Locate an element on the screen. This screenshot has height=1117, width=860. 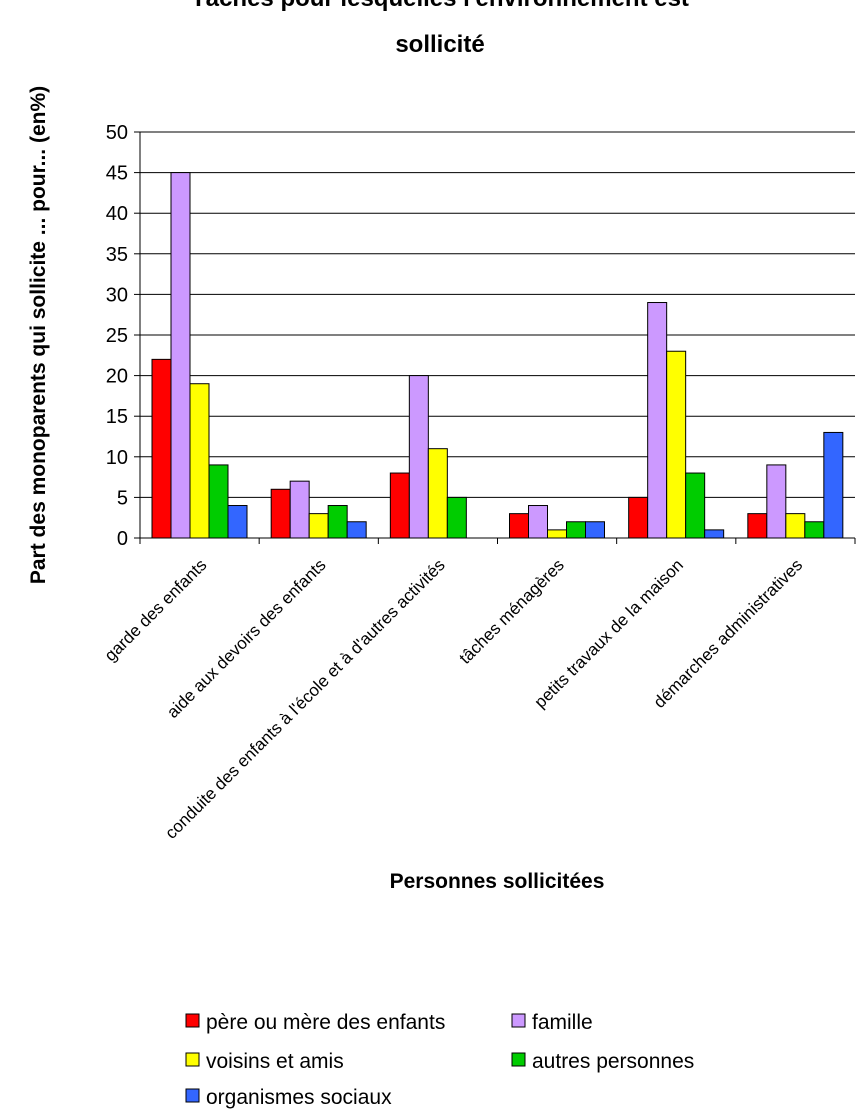
y-tick-label: 20 is located at coordinates (117, 377).